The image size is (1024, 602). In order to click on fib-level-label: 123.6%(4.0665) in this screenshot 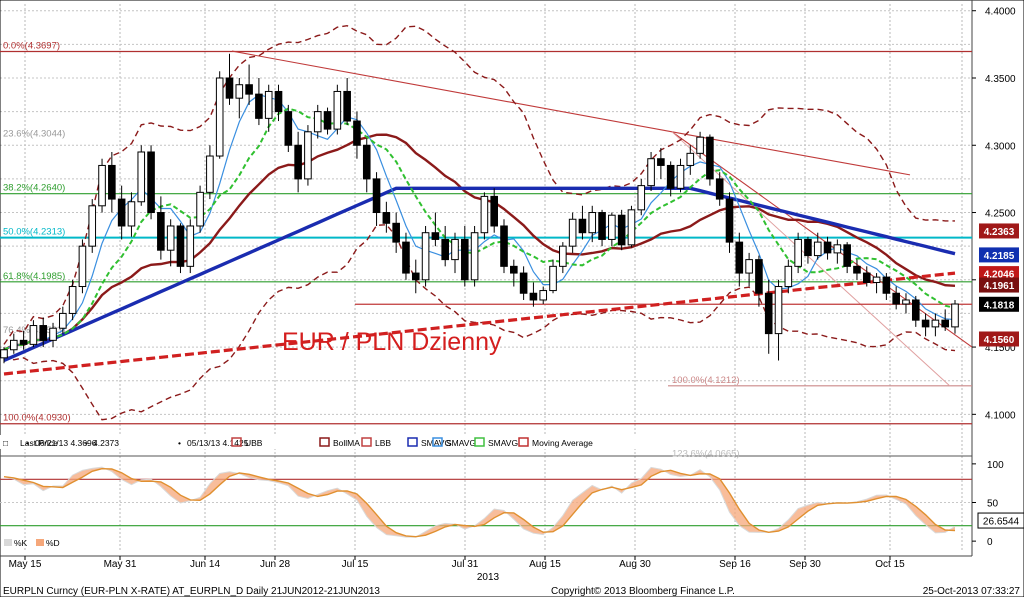, I will do `click(706, 453)`.